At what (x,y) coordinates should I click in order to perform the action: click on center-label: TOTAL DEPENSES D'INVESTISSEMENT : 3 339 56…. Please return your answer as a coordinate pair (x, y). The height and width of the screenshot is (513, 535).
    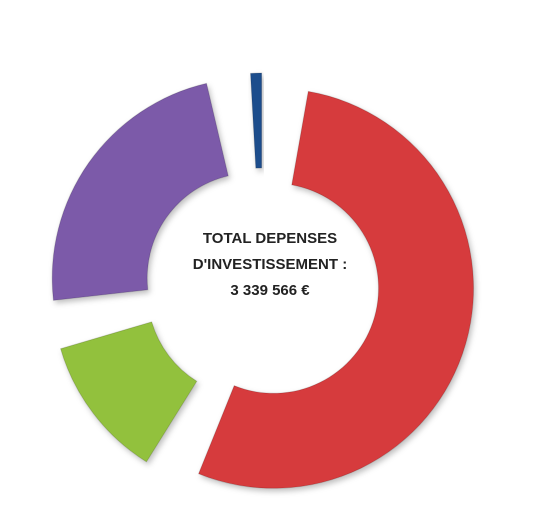
    Looking at the image, I should click on (270, 264).